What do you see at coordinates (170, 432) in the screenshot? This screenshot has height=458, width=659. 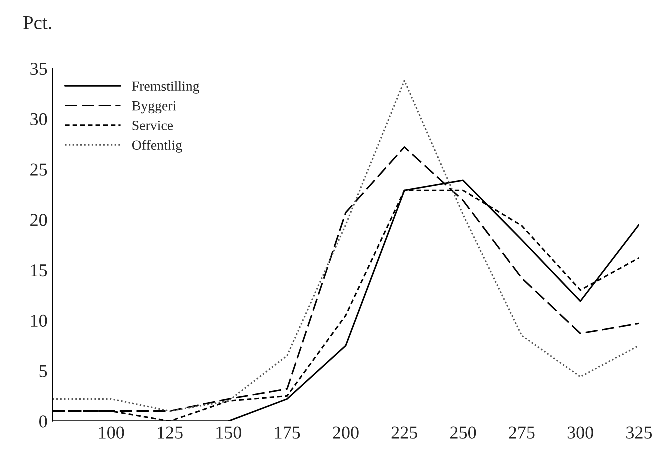 I see `x-tick-label: 125` at bounding box center [170, 432].